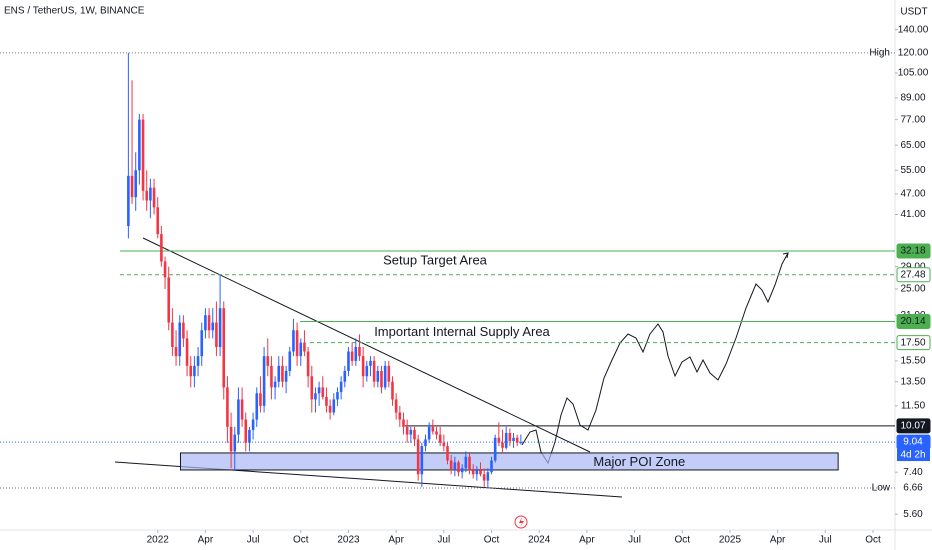 The height and width of the screenshot is (550, 932). I want to click on y-tick-label: 65.00, so click(912, 145).